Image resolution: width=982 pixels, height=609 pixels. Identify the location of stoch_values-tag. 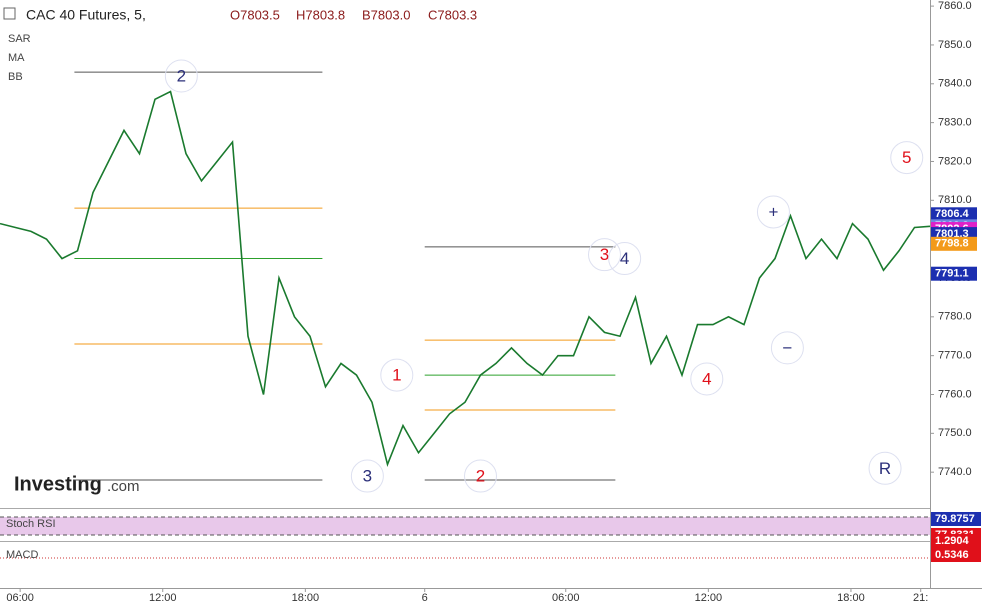
(956, 519).